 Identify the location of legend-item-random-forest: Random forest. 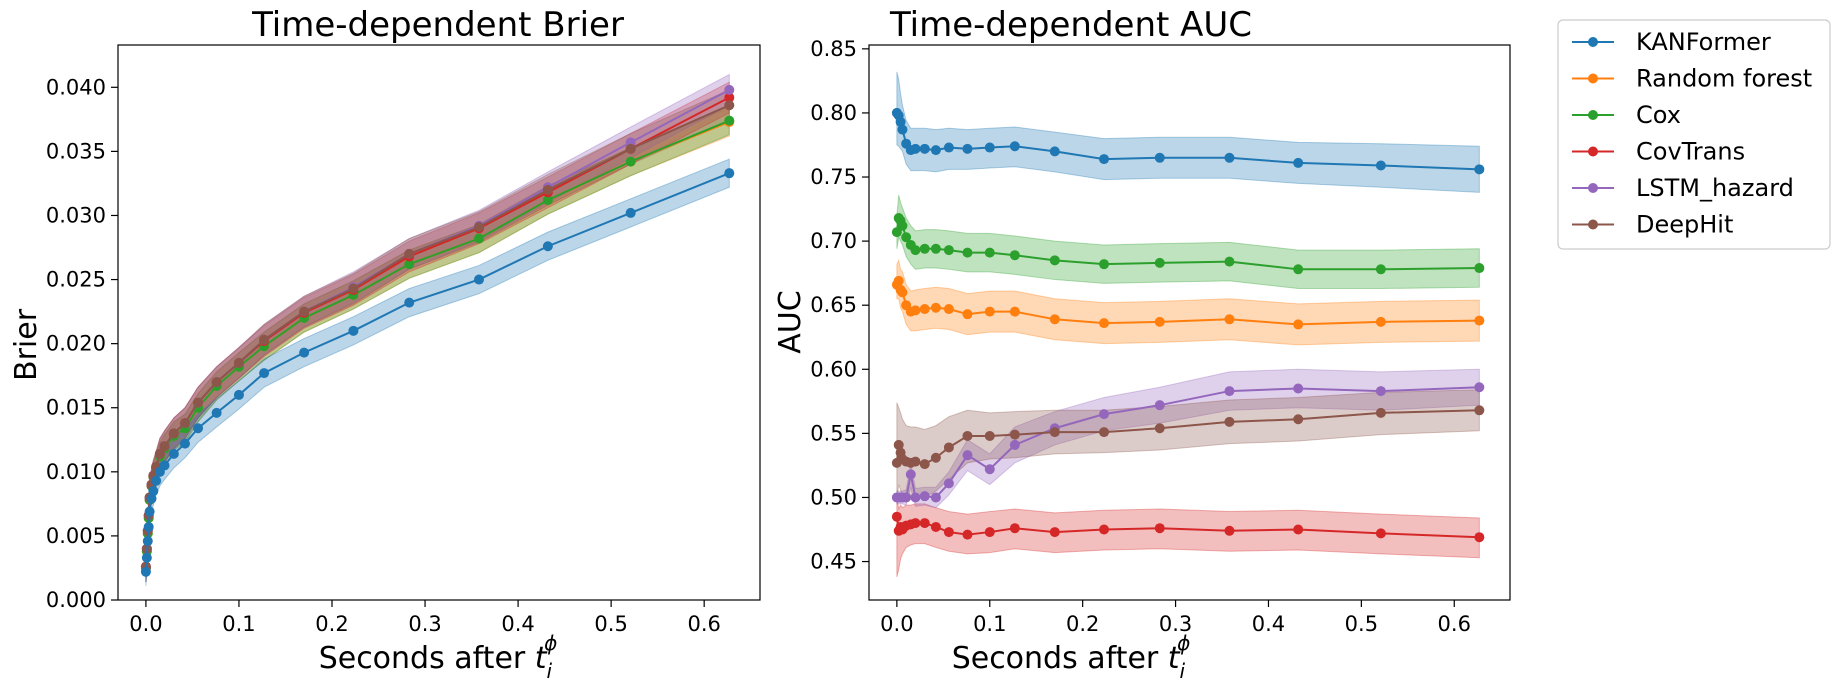
(1692, 79).